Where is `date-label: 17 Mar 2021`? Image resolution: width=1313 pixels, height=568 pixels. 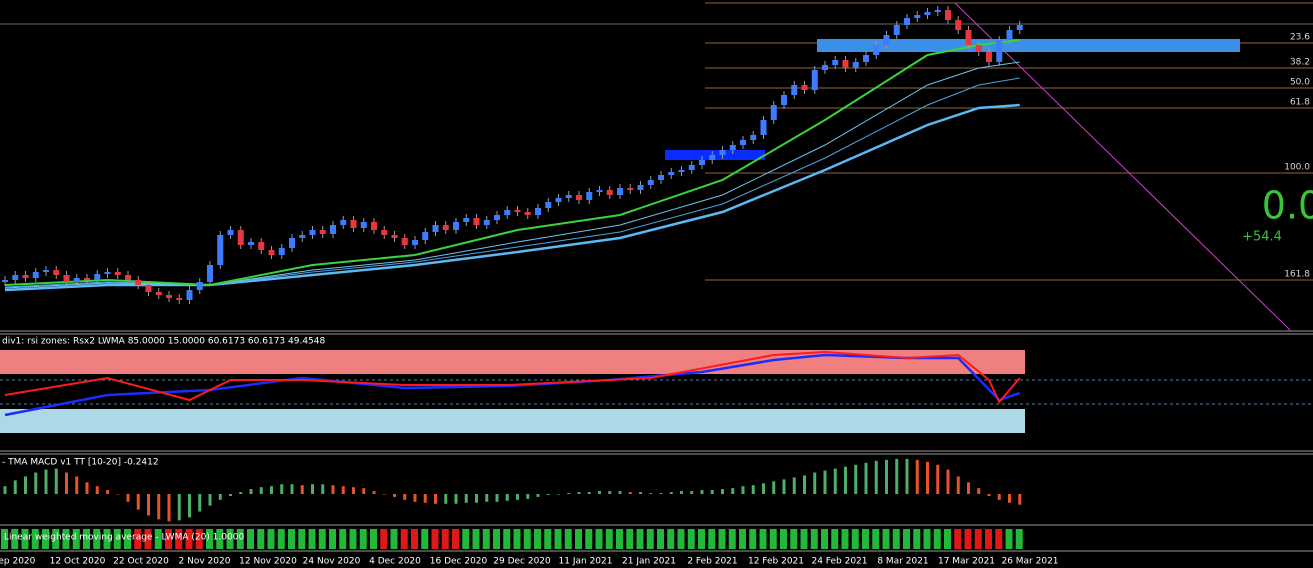 date-label: 17 Mar 2021 is located at coordinates (966, 562).